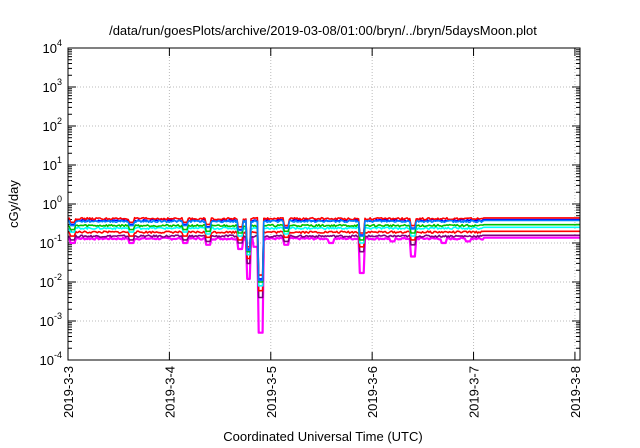  I want to click on x-tick-label: 2019-3-7, so click(474, 392).